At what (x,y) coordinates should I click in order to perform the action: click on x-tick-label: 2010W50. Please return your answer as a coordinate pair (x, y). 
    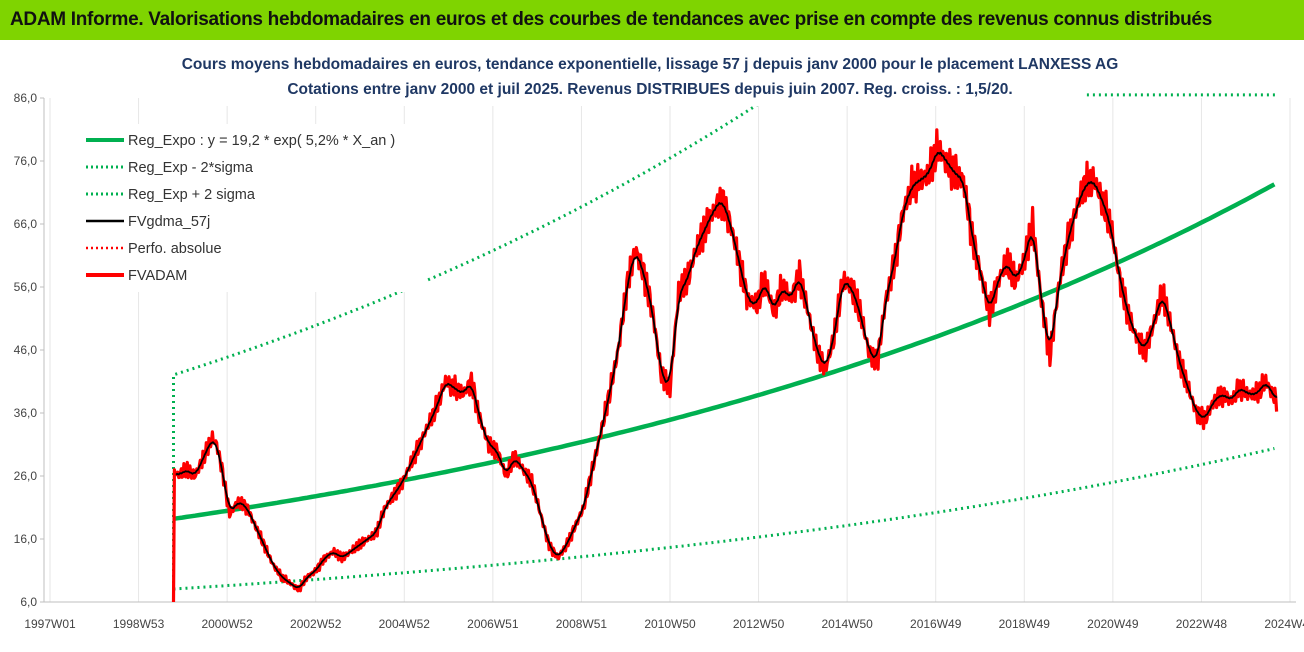
    Looking at the image, I should click on (670, 624).